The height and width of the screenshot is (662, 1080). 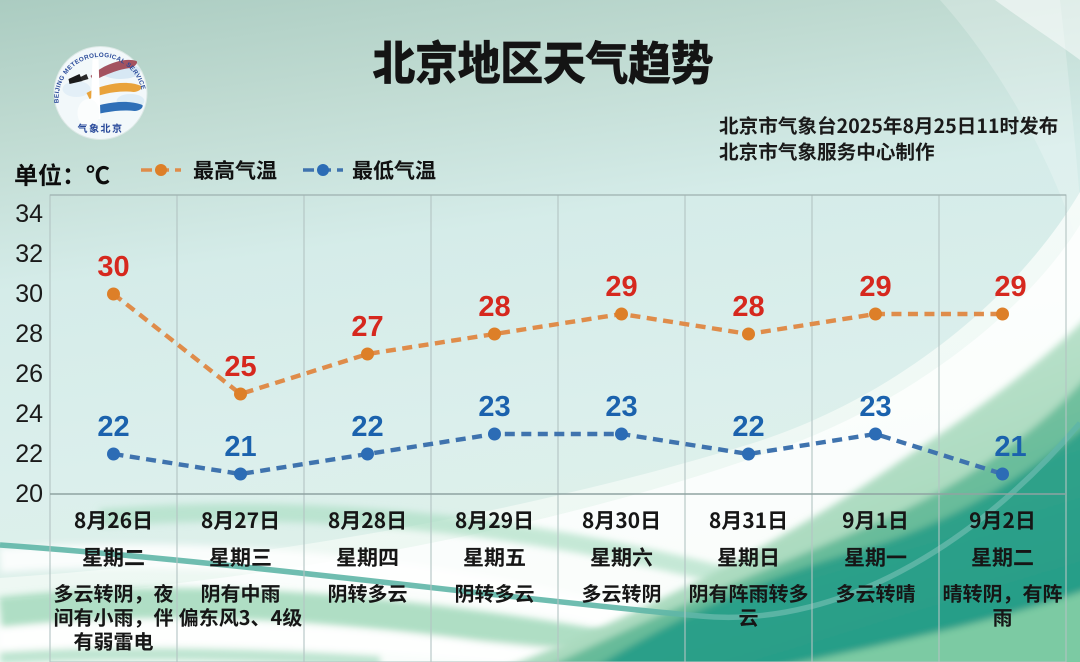 I want to click on svg-text: 25, so click(x=240, y=367).